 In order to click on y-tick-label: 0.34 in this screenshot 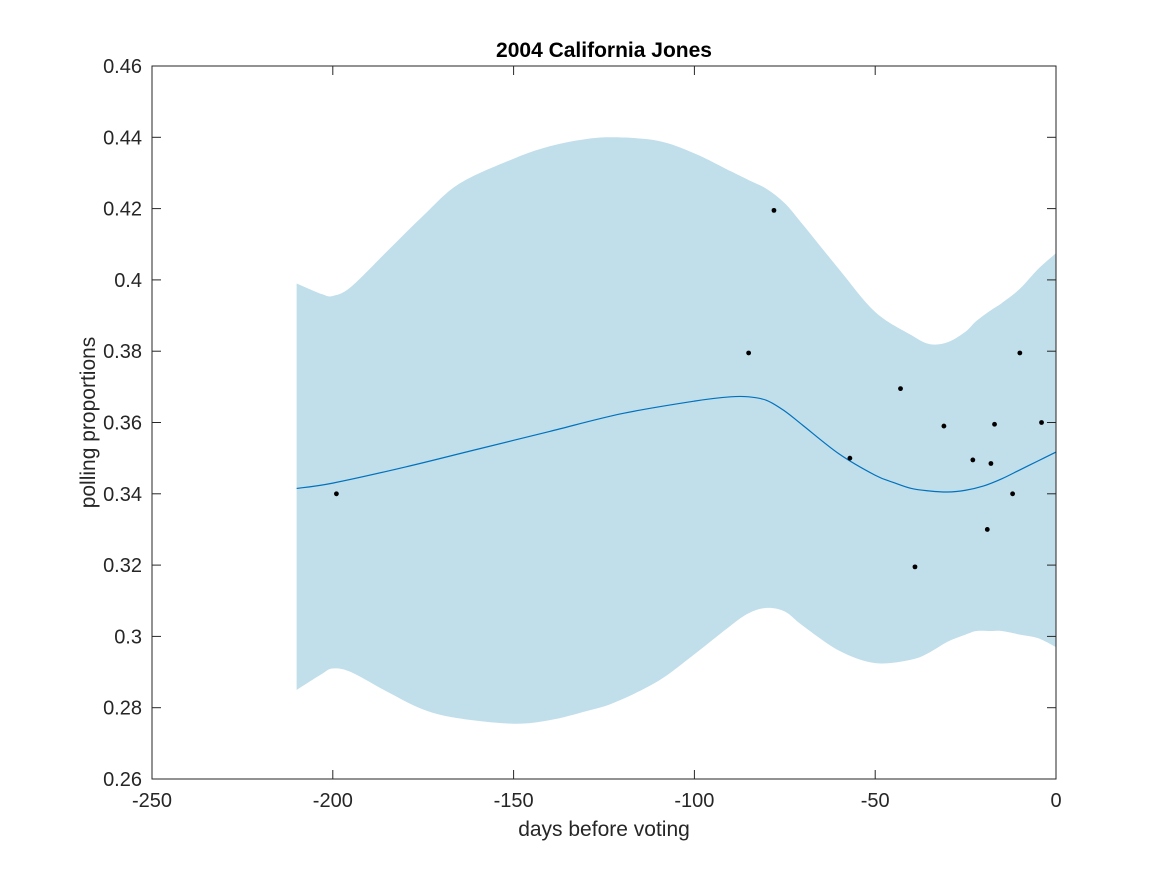, I will do `click(122, 495)`.